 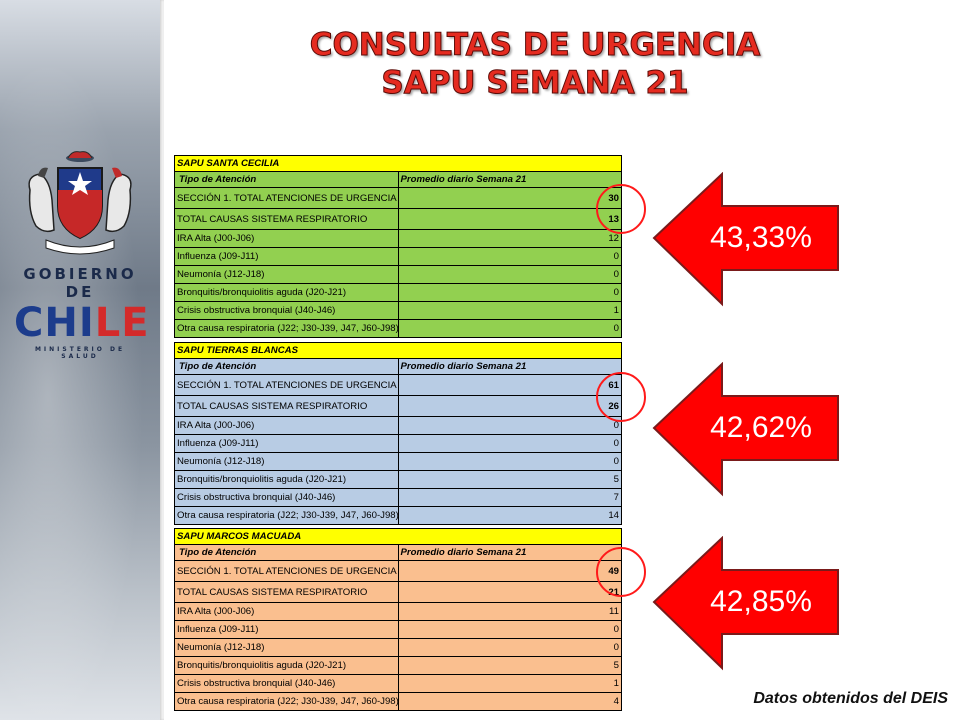 What do you see at coordinates (509, 571) in the screenshot?
I see `row-value: 49` at bounding box center [509, 571].